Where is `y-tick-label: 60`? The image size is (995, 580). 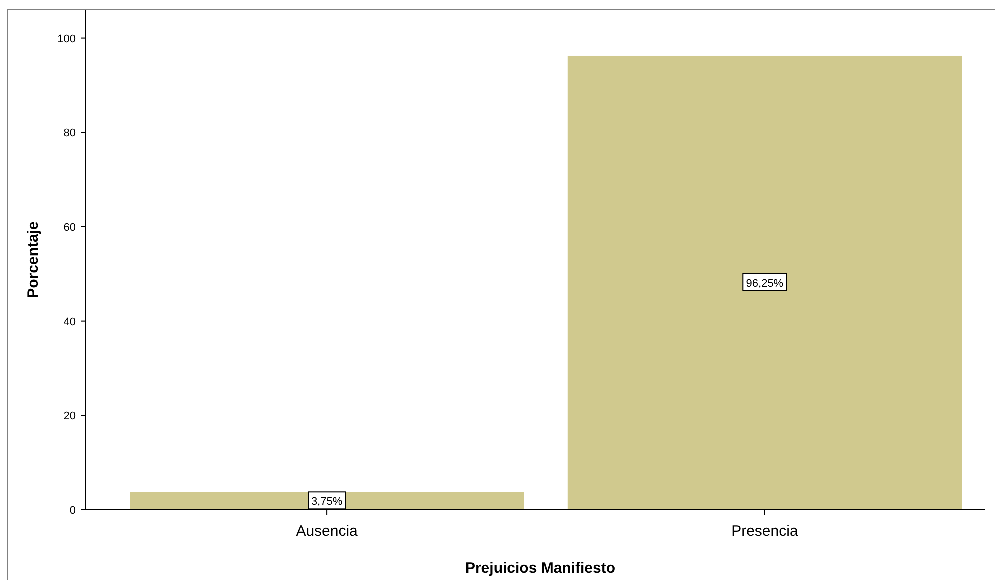
y-tick-label: 60 is located at coordinates (70, 228).